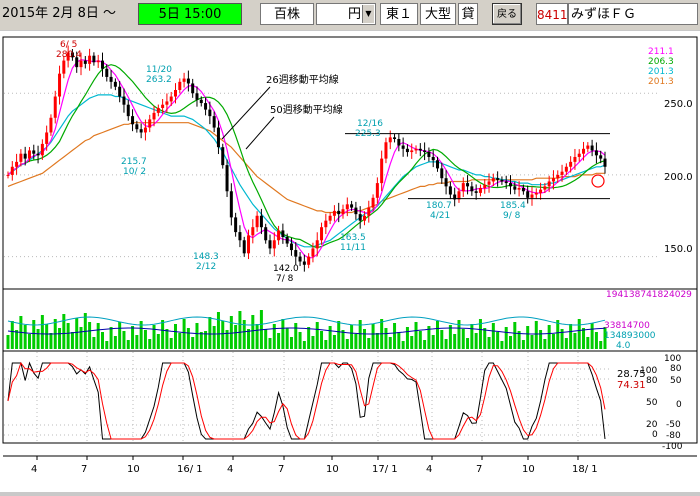  What do you see at coordinates (206, 257) in the screenshot?
I see `annotation-feb-price: 148.3` at bounding box center [206, 257].